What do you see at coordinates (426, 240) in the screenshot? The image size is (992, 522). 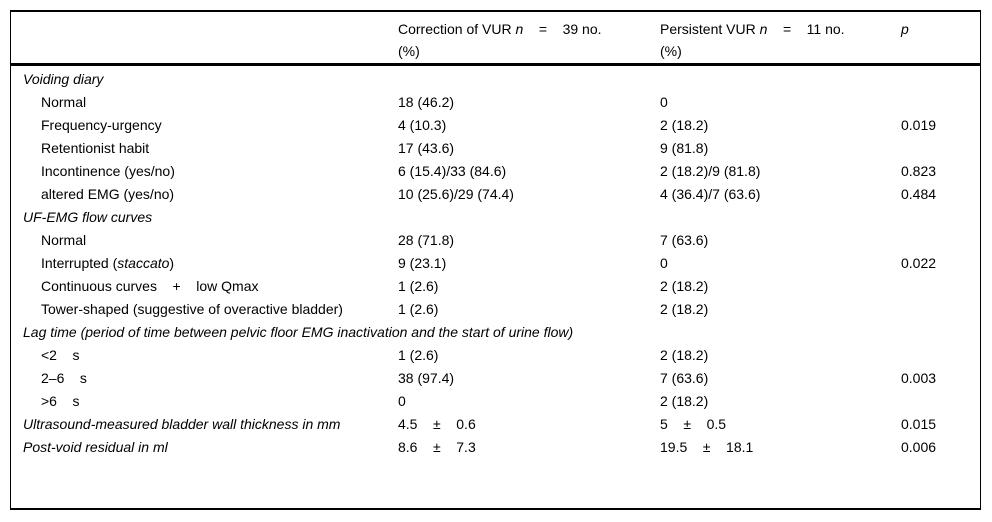 I see `value-correction-vur: 28 (71.8)` at bounding box center [426, 240].